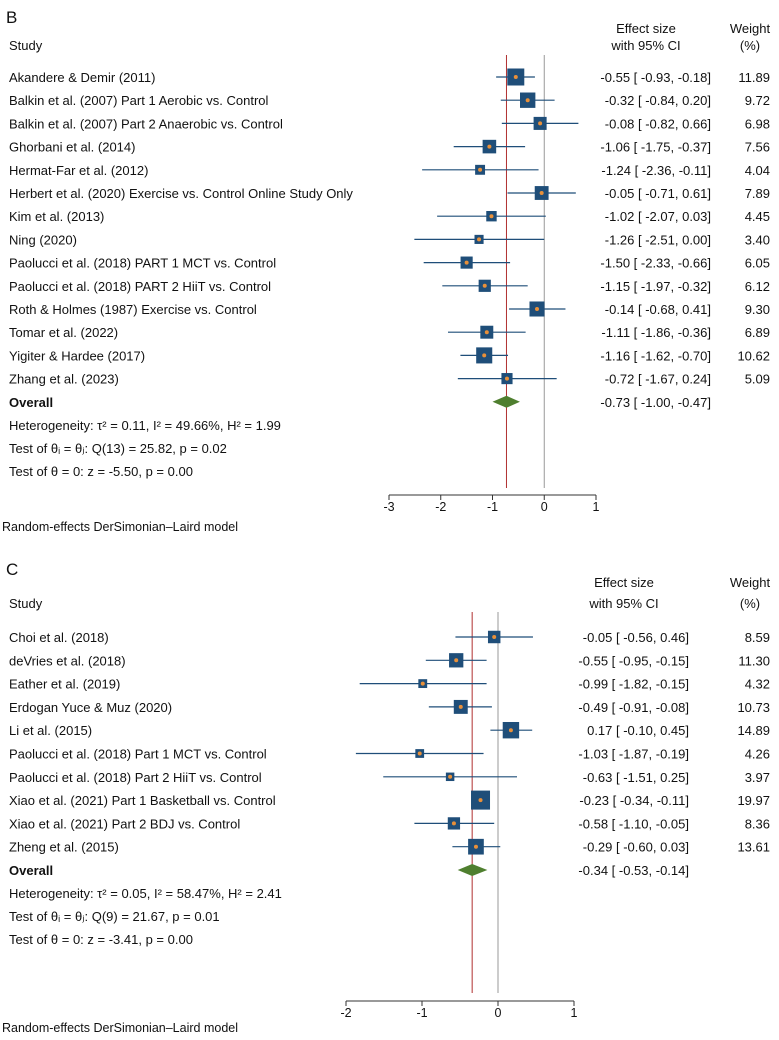  What do you see at coordinates (82, 77) in the screenshot?
I see `study-name: Akandere & Demir (2011)` at bounding box center [82, 77].